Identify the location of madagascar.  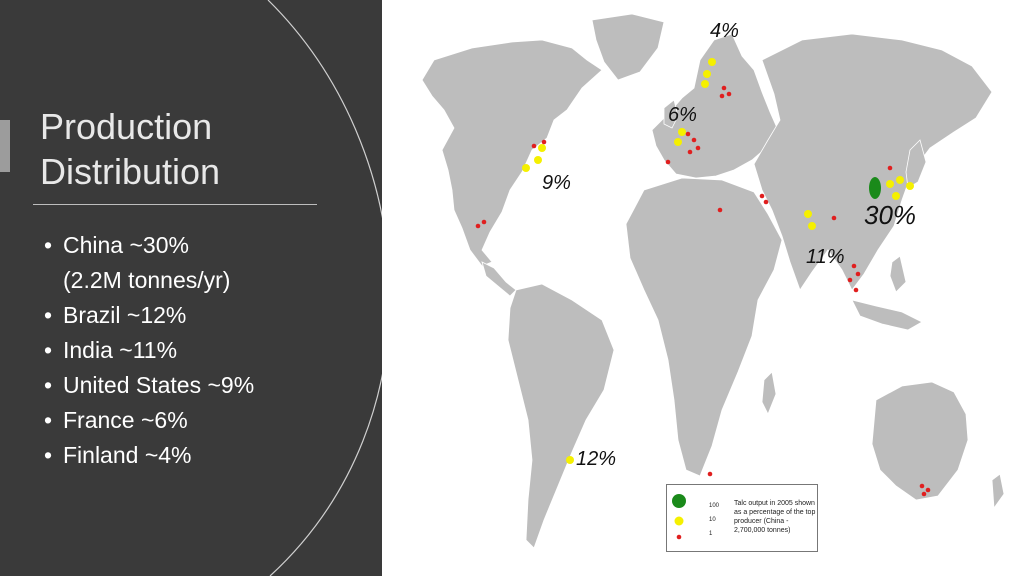
(769, 393).